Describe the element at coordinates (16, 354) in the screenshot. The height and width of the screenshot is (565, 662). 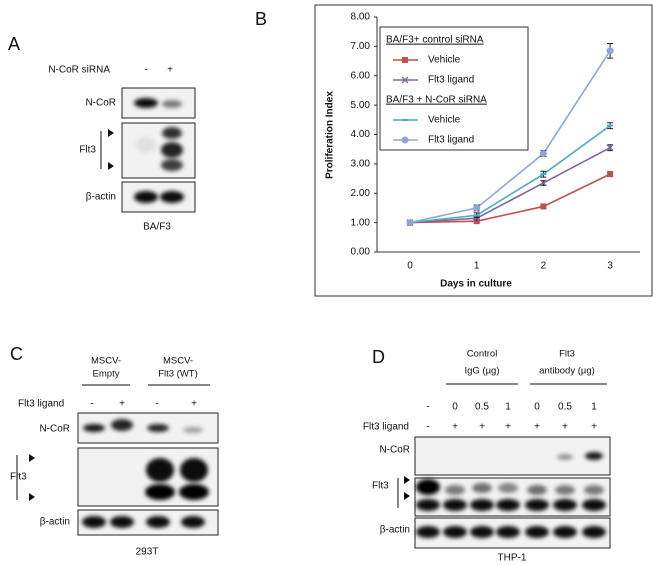
I see `panel-label: C` at that location.